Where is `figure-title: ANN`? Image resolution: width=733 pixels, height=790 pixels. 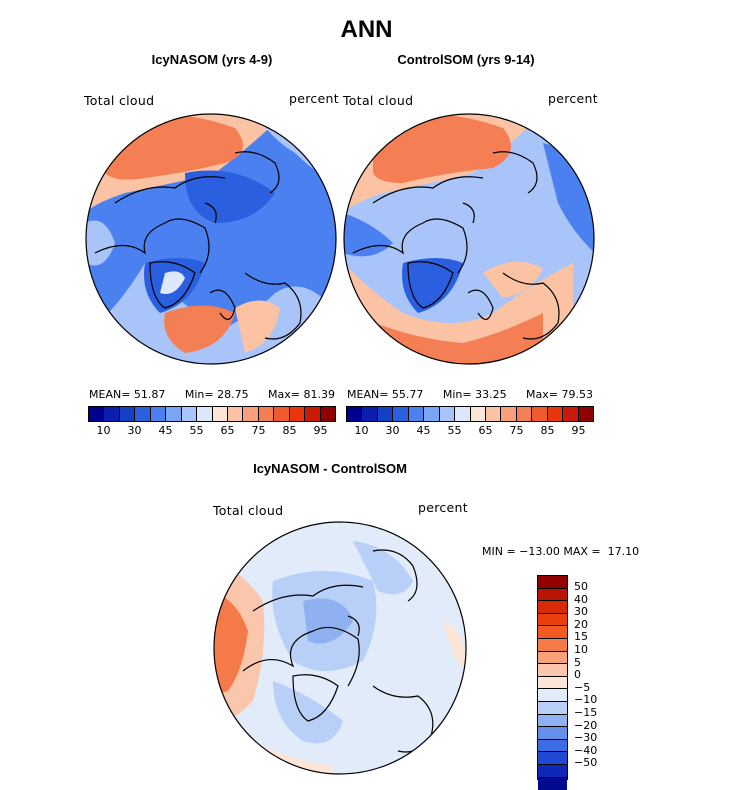
figure-title: ANN is located at coordinates (366, 30).